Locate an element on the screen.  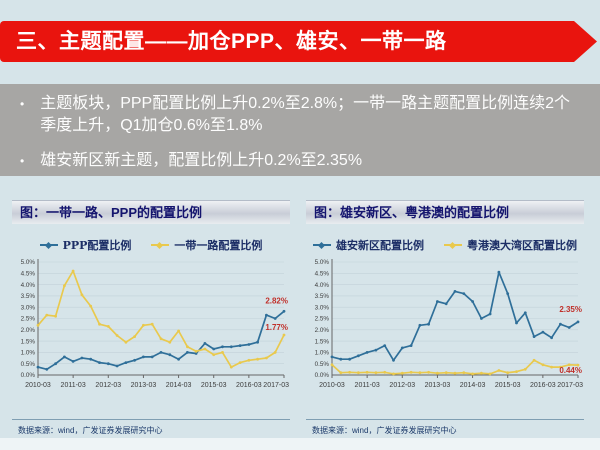
bottom-margin-strip is located at coordinates (300, 444).